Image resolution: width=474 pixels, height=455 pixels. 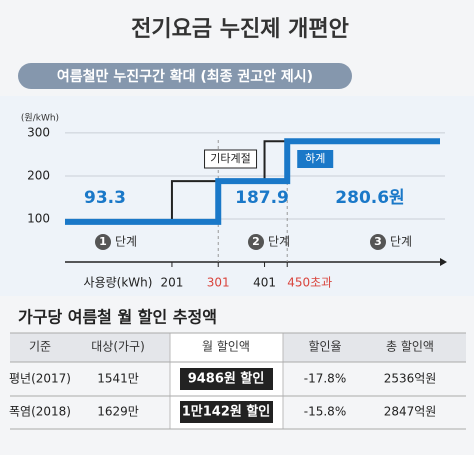 What do you see at coordinates (40, 347) in the screenshot?
I see `header-cell: 기준` at bounding box center [40, 347].